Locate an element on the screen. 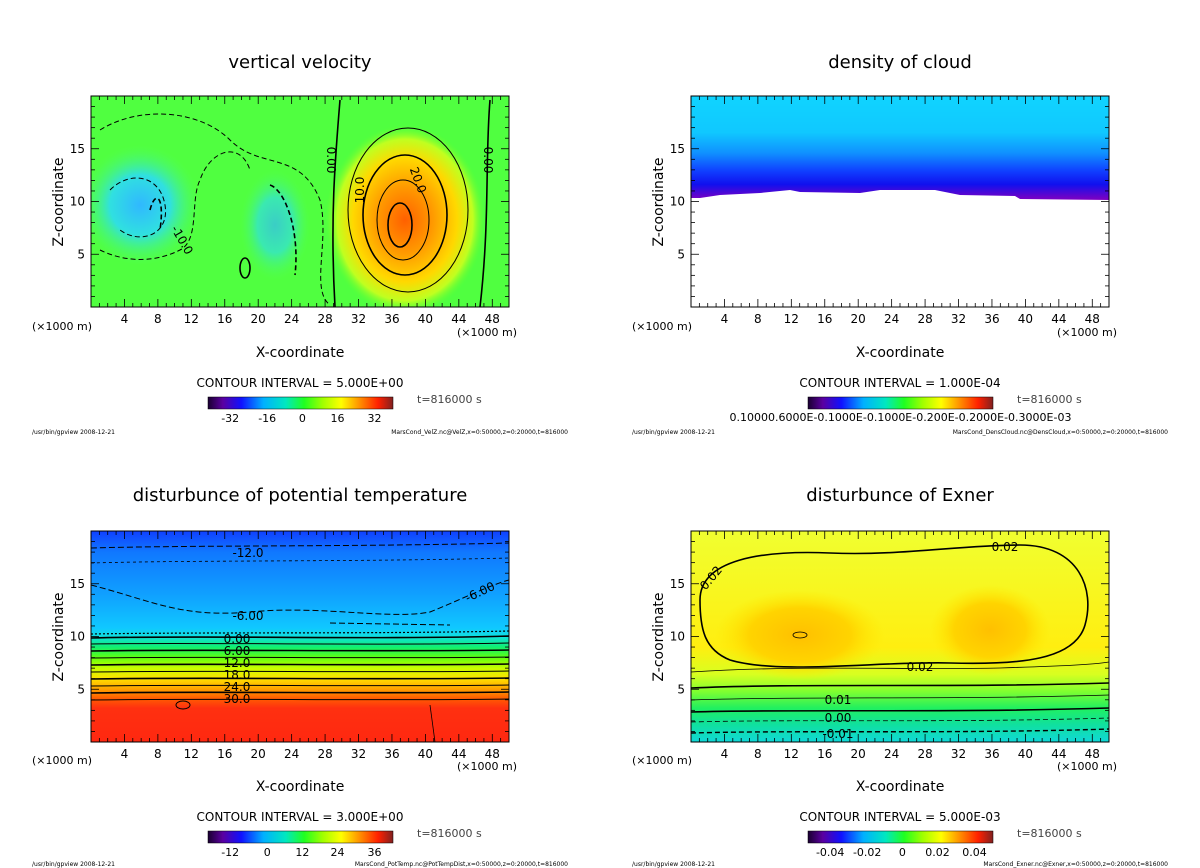 This screenshot has width=1200, height=868. colorbar-tick-label: -0.04 is located at coordinates (830, 852).